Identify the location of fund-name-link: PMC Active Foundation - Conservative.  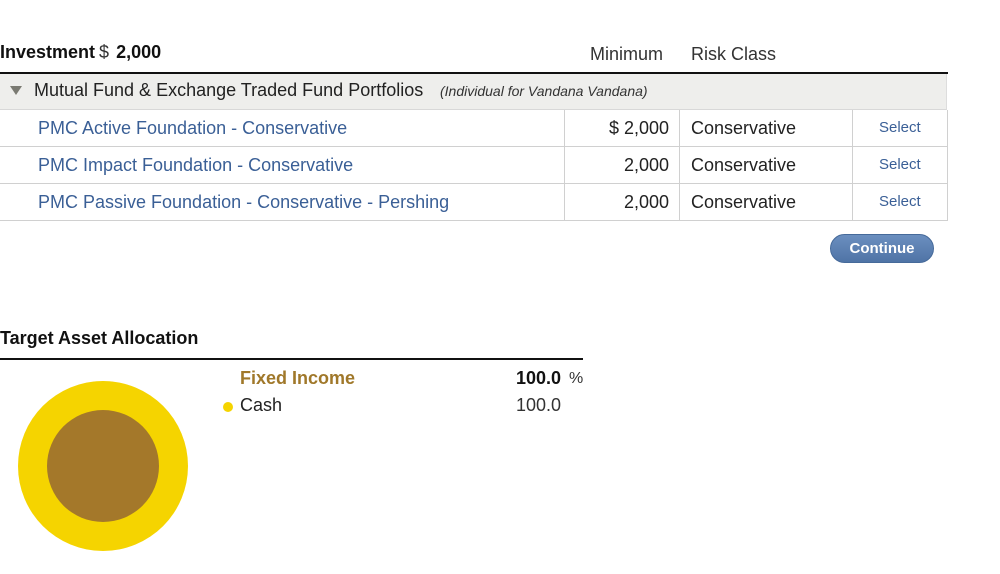
(193, 128).